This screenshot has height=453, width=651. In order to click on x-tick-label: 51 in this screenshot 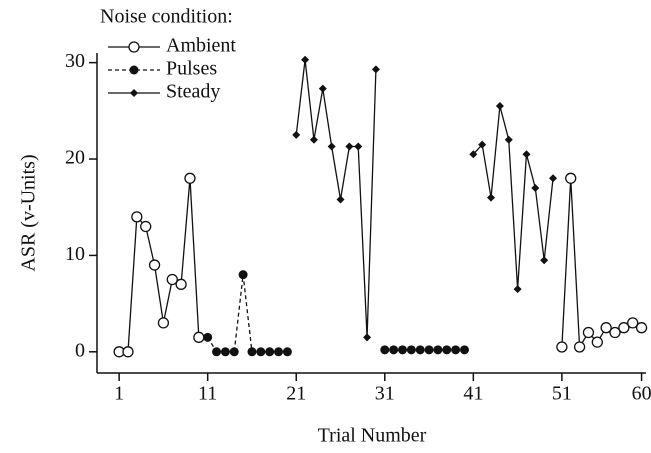, I will do `click(562, 394)`.